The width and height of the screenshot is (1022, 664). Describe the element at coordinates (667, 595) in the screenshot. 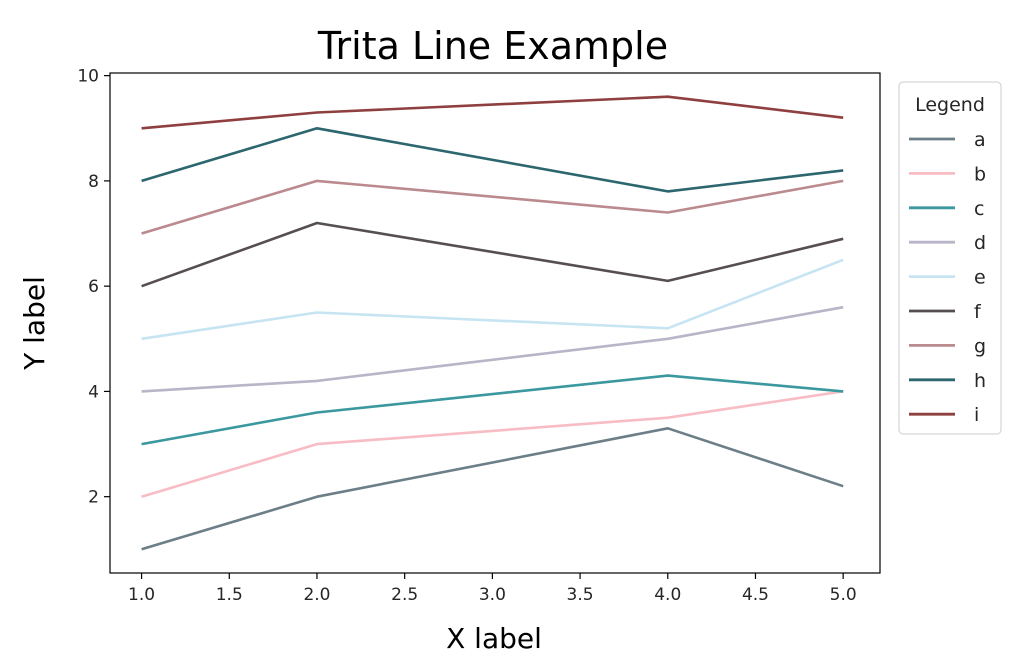

I see `x-tick-label: 4.0` at that location.